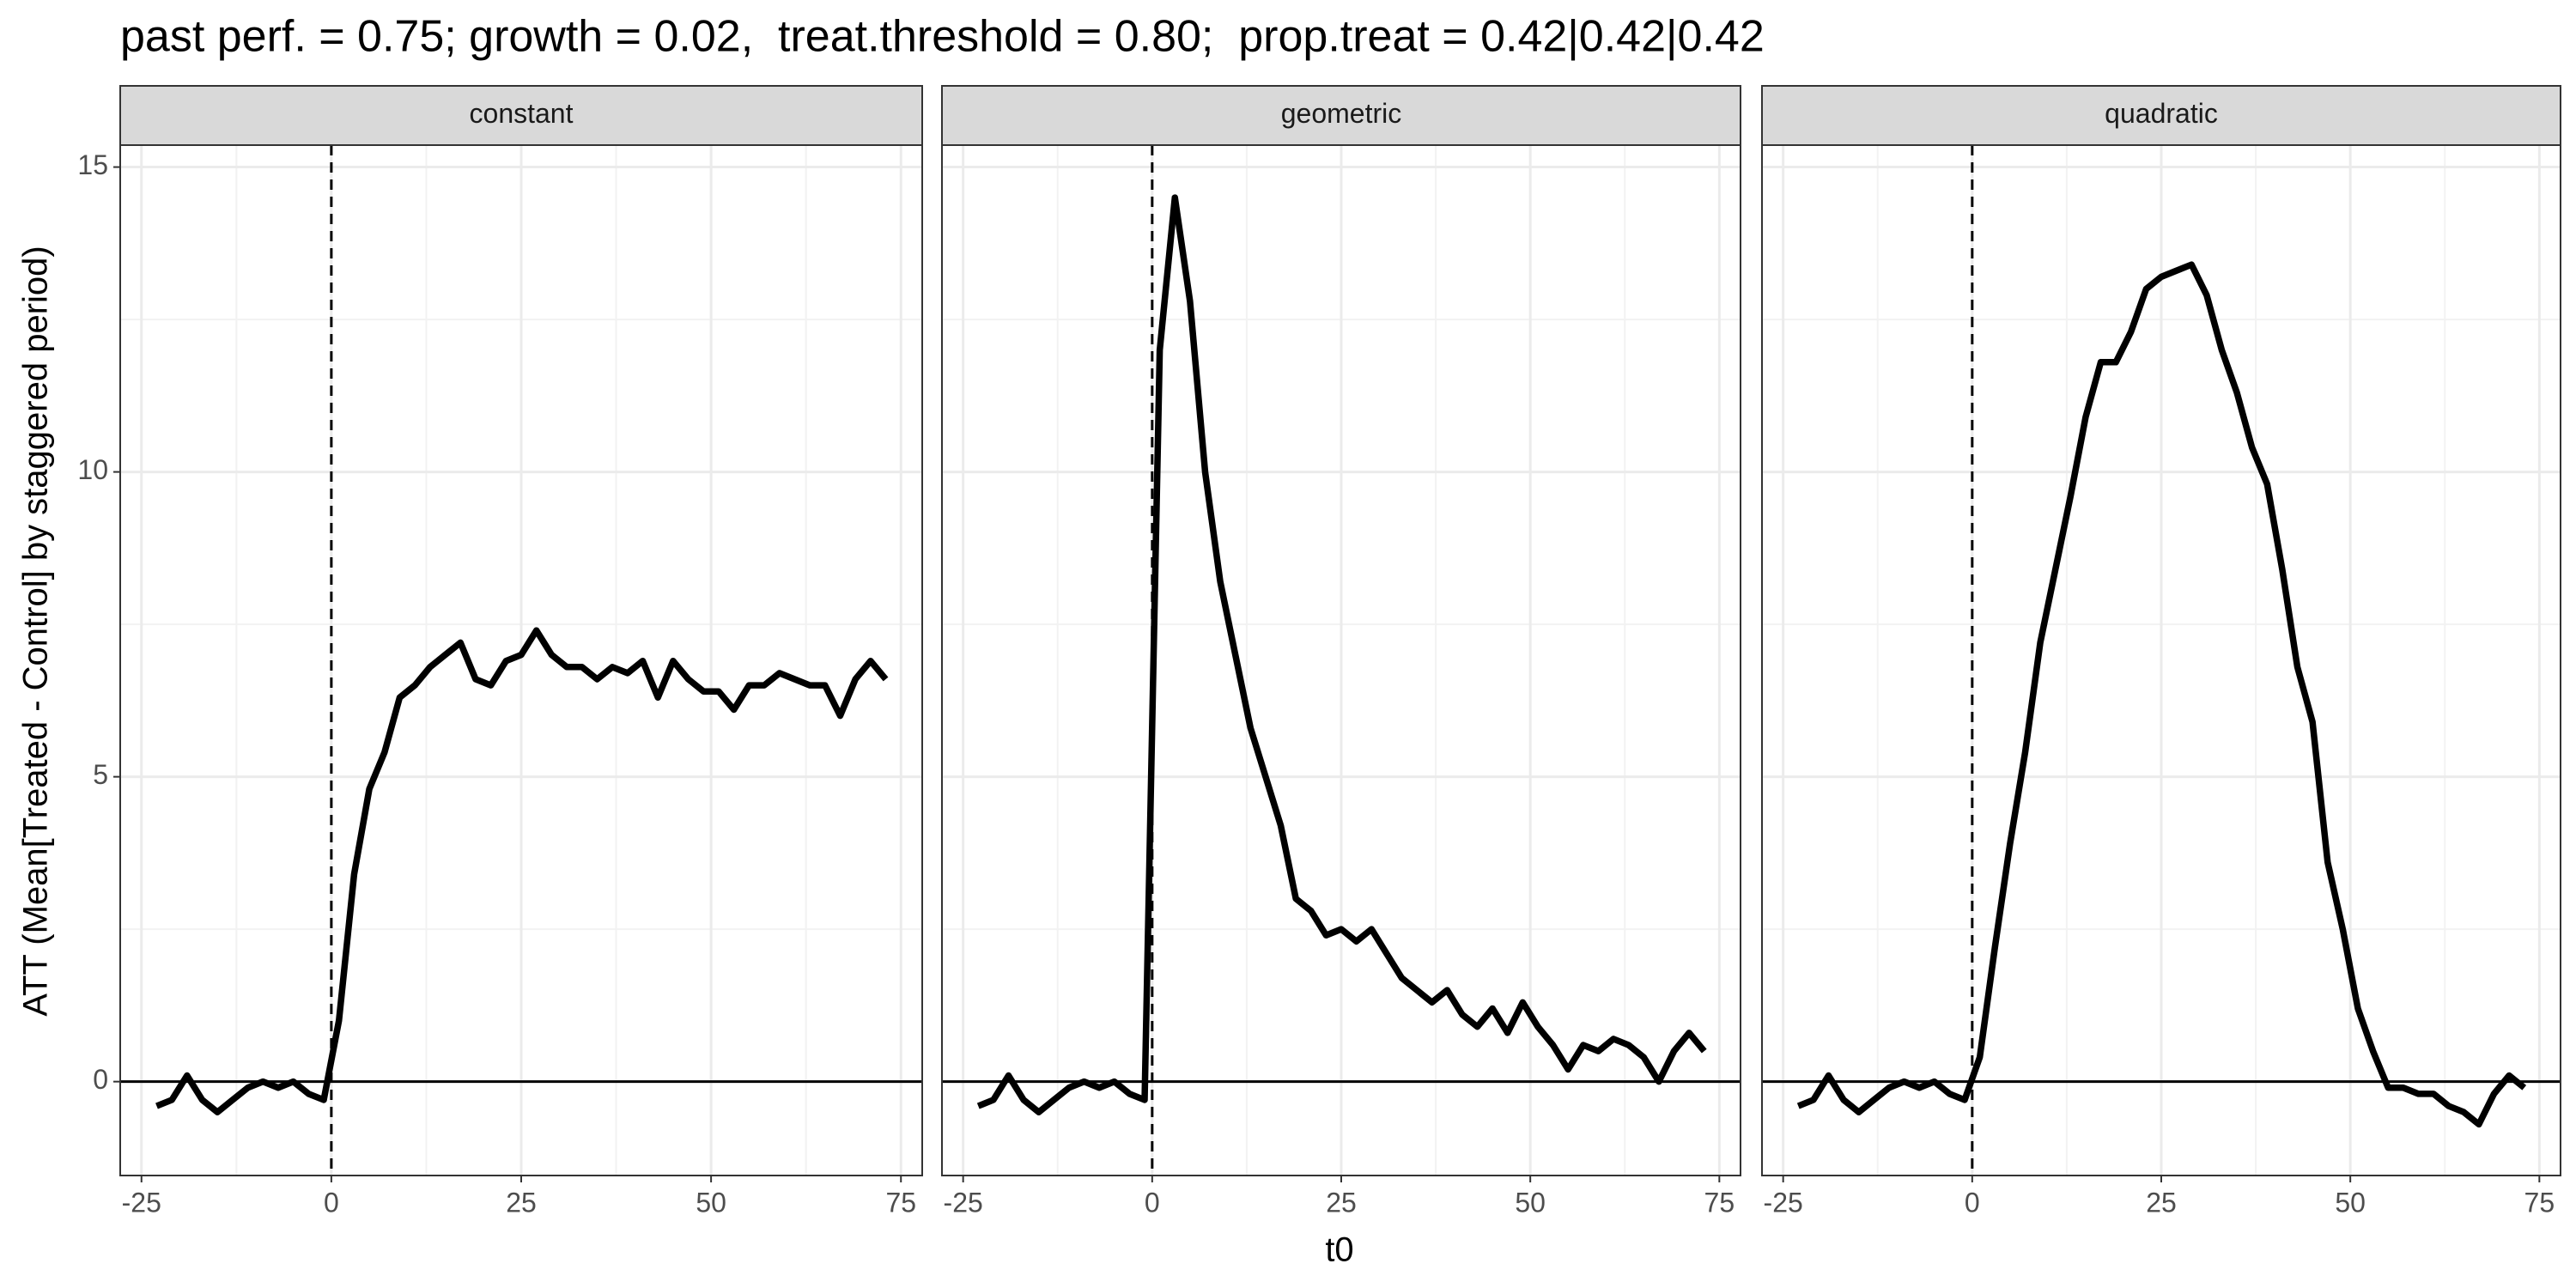  I want to click on y-tick-label: 10, so click(93, 470).